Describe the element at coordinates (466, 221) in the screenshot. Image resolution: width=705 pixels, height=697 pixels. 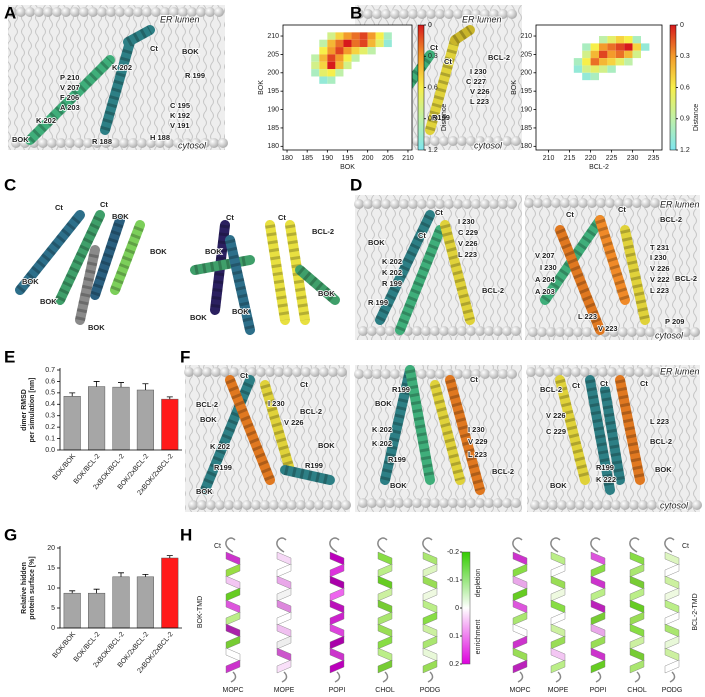
I see `residue-label: I 230` at that location.